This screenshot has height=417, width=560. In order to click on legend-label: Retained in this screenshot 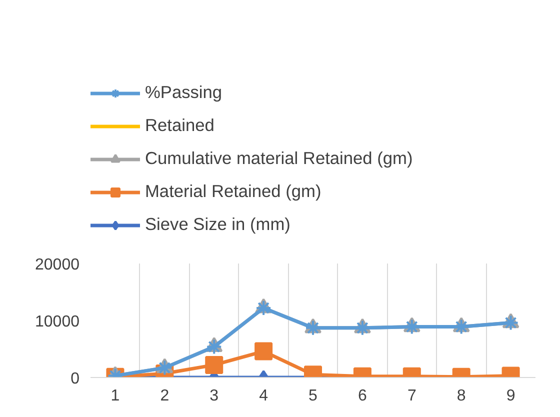, I will do `click(179, 125)`.